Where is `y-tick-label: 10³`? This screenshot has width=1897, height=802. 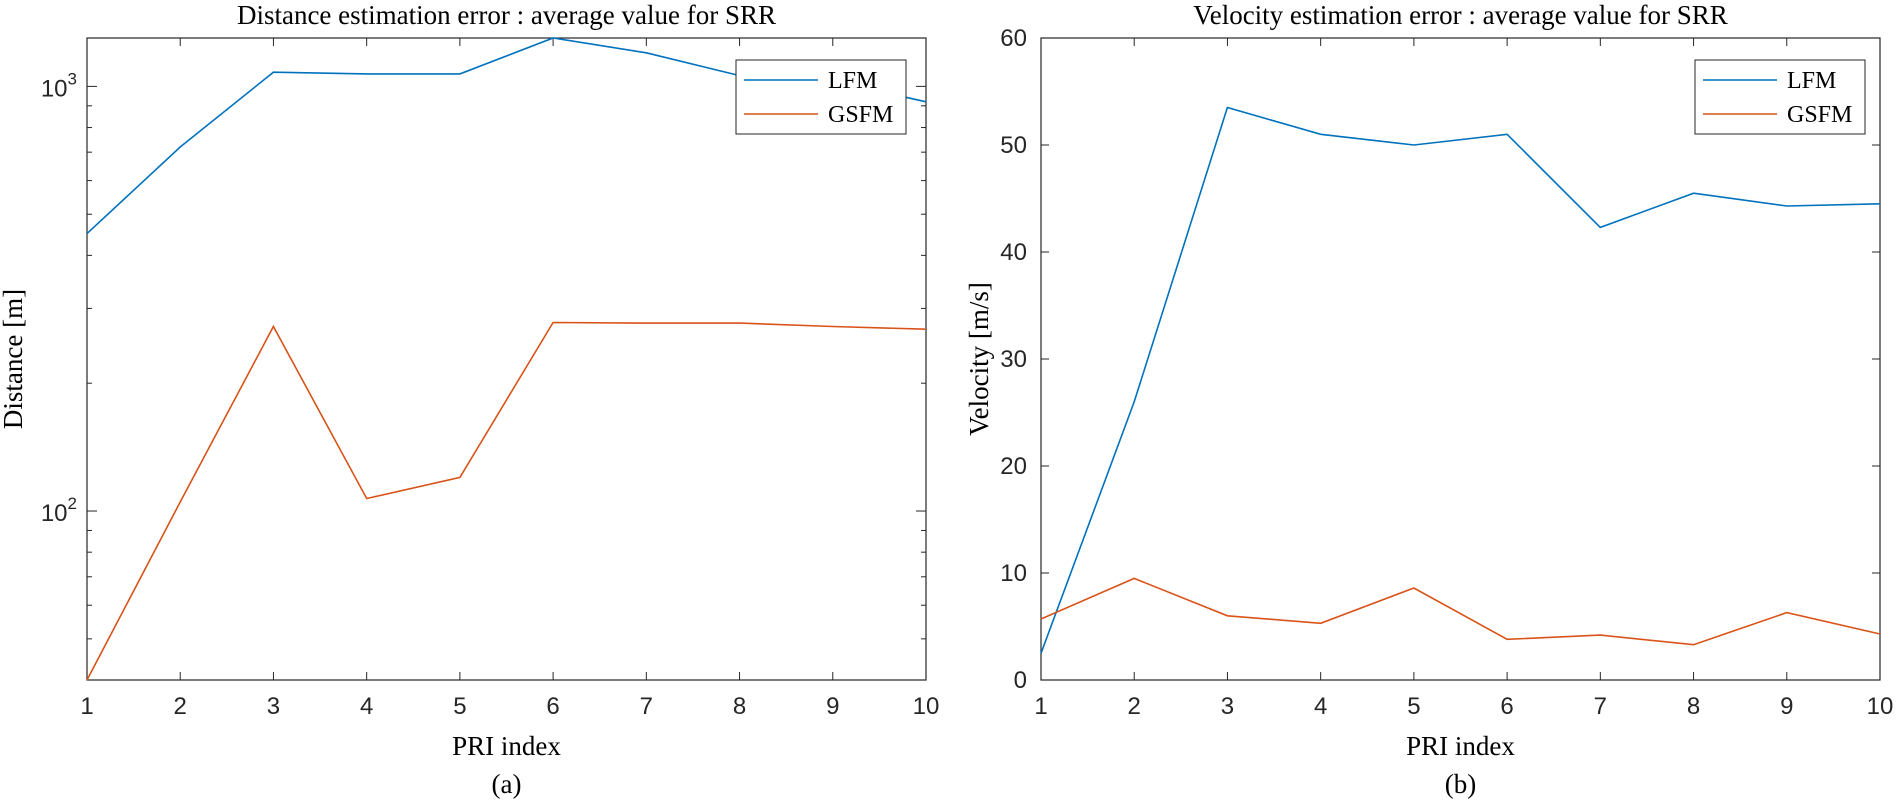 y-tick-label: 10³ is located at coordinates (59, 85).